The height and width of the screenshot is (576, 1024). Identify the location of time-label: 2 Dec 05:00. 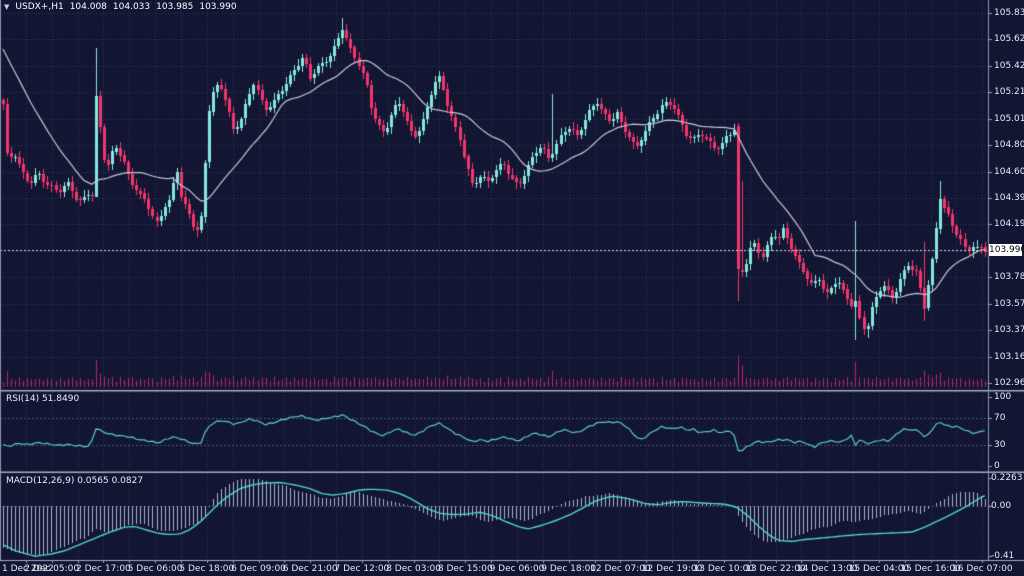
(52, 569).